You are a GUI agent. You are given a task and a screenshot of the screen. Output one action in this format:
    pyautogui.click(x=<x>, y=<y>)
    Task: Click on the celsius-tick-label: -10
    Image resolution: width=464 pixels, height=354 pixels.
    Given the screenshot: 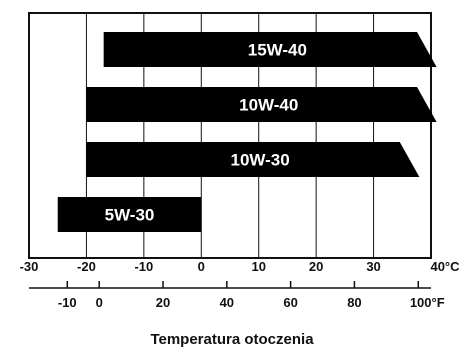 What is the action you would take?
    pyautogui.click(x=143, y=266)
    